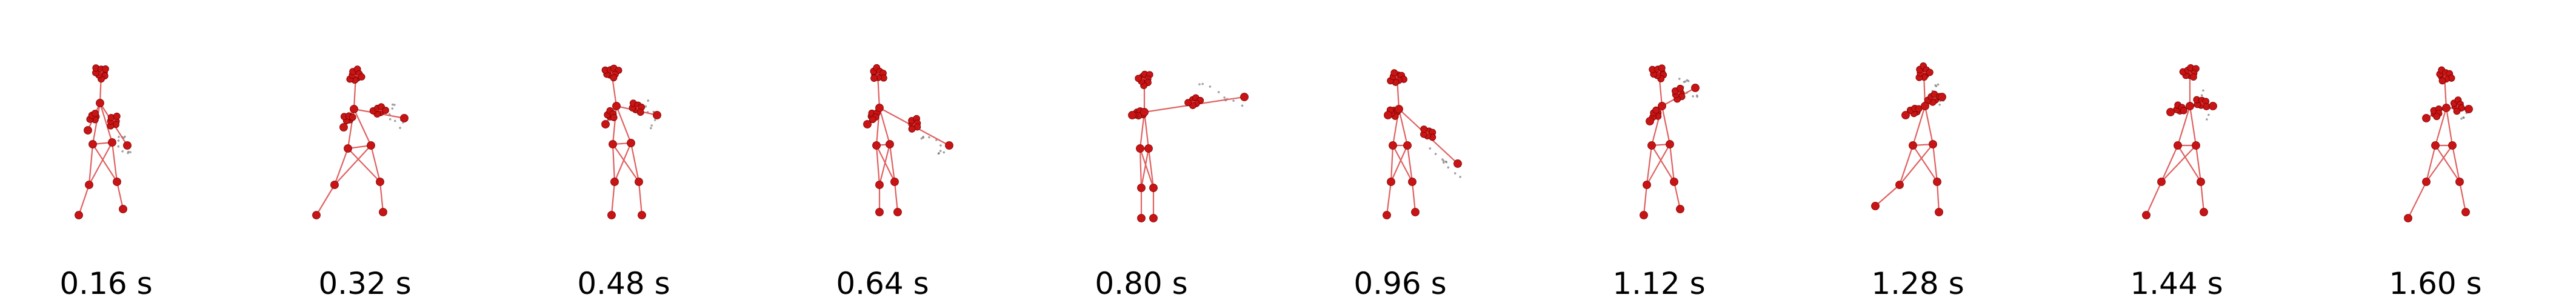 Image resolution: width=2576 pixels, height=303 pixels. I want to click on time-label: 0.64 s, so click(882, 283).